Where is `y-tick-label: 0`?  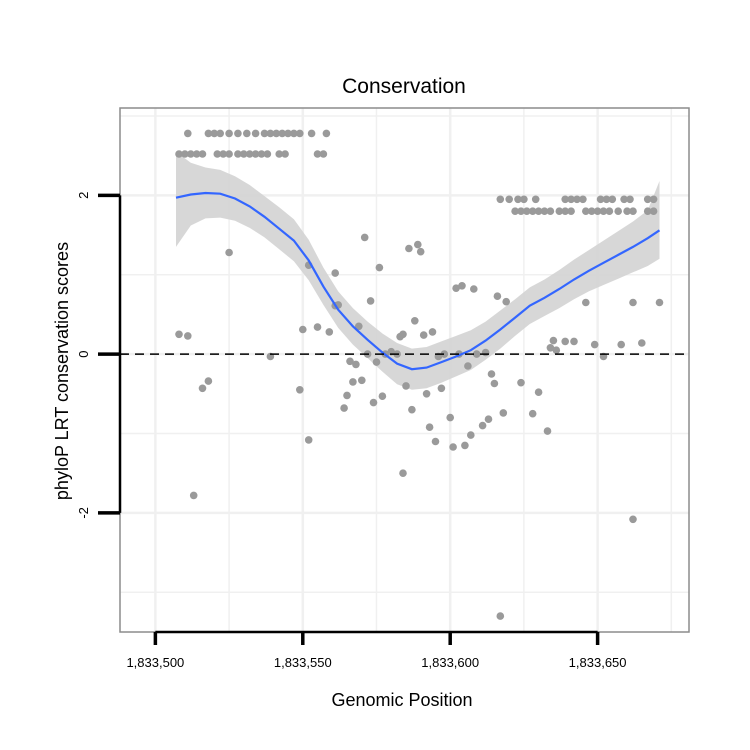
y-tick-label: 0 is located at coordinates (83, 353).